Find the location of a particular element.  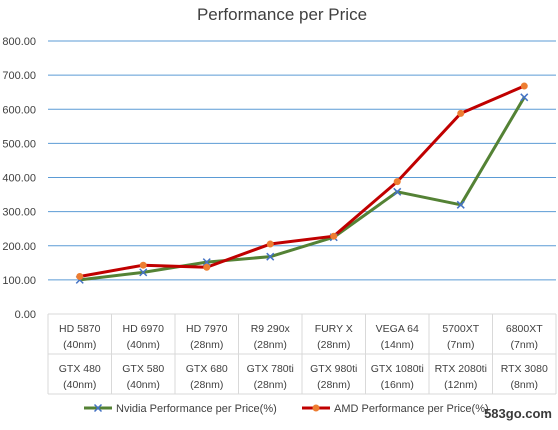

watermark-text: 583go.com is located at coordinates (518, 413).